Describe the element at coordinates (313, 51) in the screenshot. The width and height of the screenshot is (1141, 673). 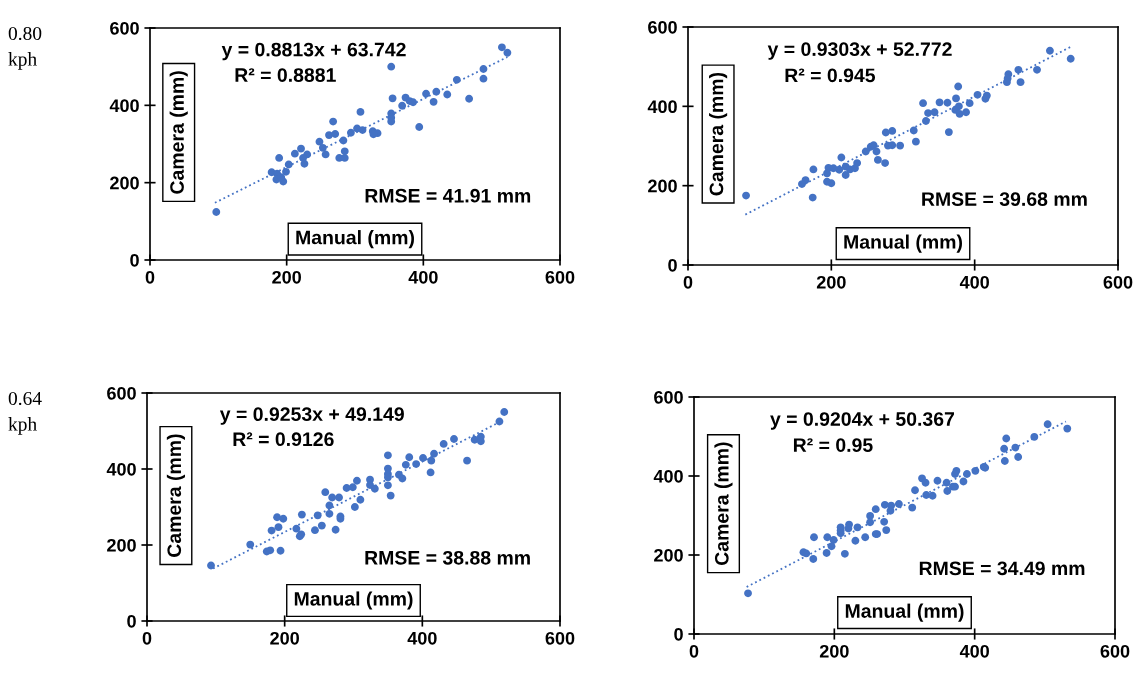
I see `annotation: y = 0.8813x + 63.742` at that location.